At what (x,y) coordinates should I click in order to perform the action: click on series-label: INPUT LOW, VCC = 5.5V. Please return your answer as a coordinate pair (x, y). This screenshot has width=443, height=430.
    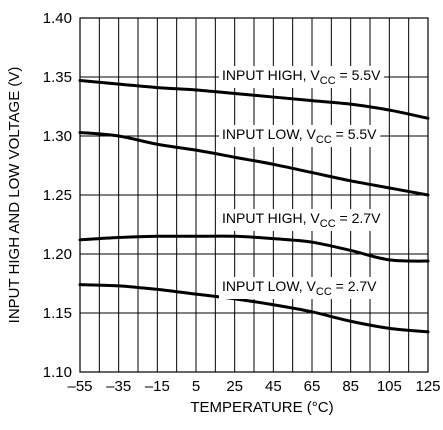
    Looking at the image, I should click on (300, 136).